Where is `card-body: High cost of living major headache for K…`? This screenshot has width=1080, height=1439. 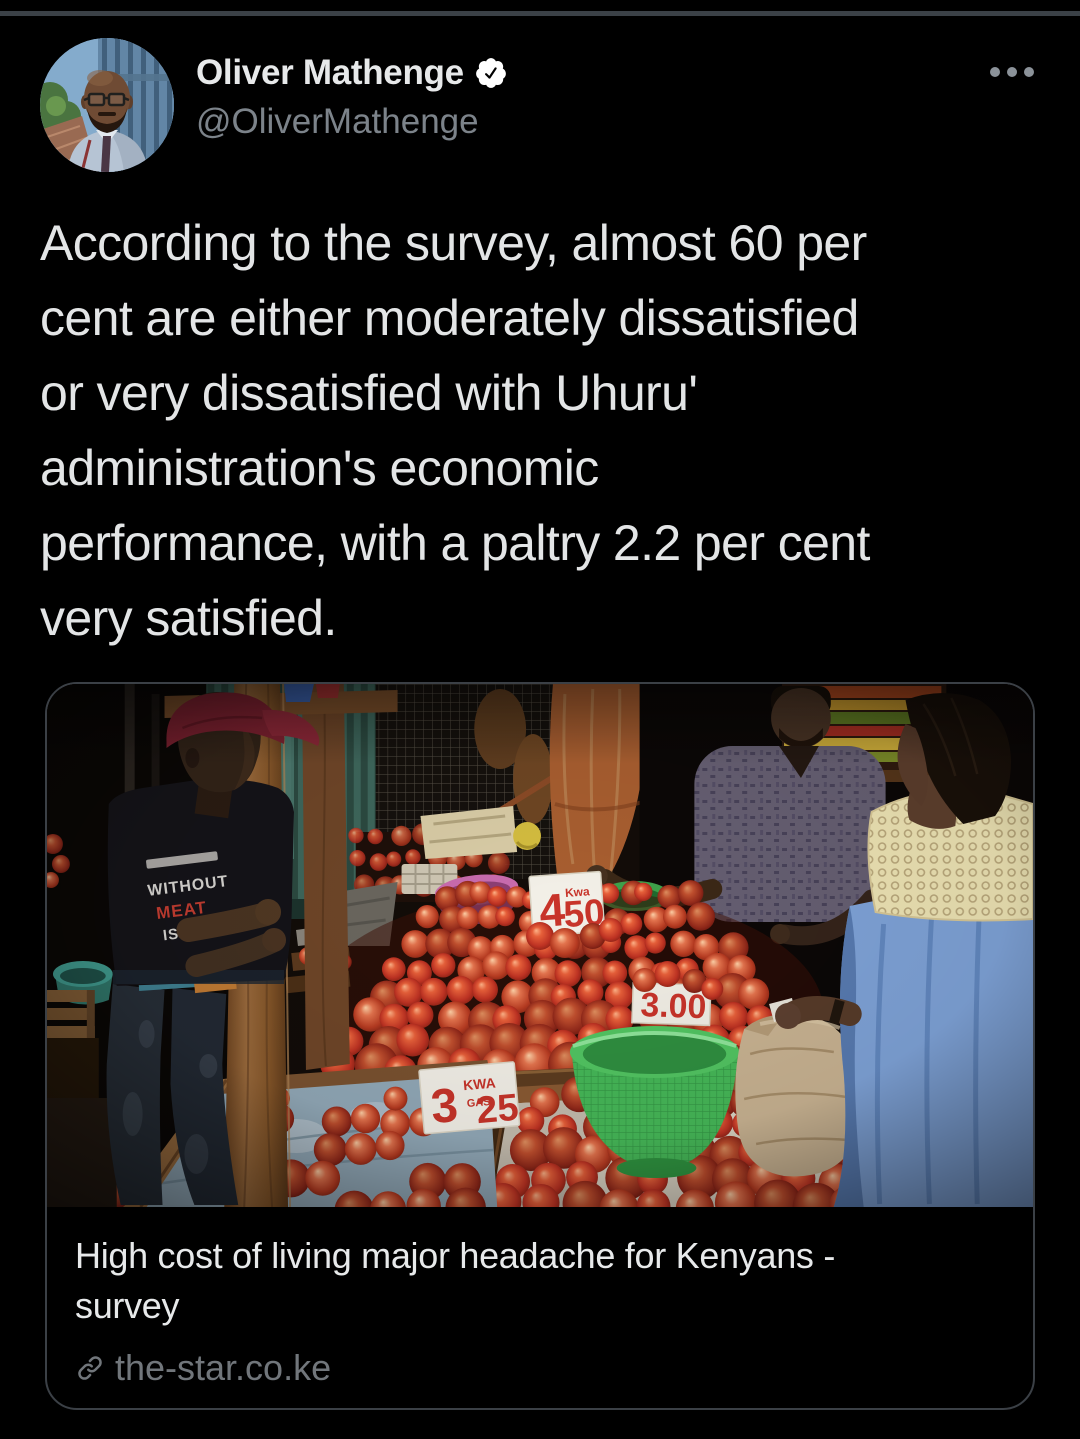 card-body: High cost of living major headache for K… is located at coordinates (540, 1298).